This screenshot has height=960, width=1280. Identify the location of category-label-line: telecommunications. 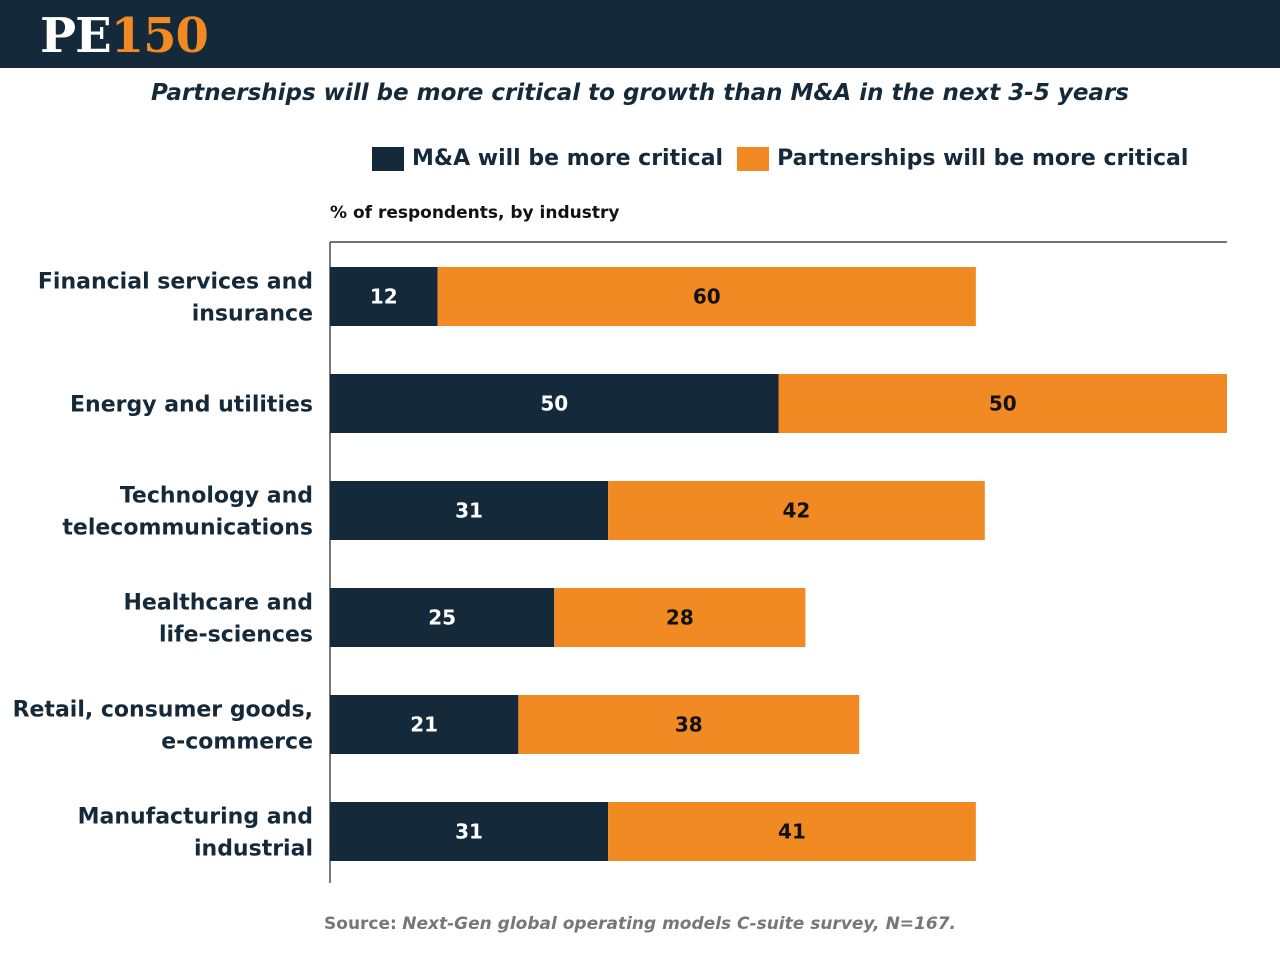
(187, 528).